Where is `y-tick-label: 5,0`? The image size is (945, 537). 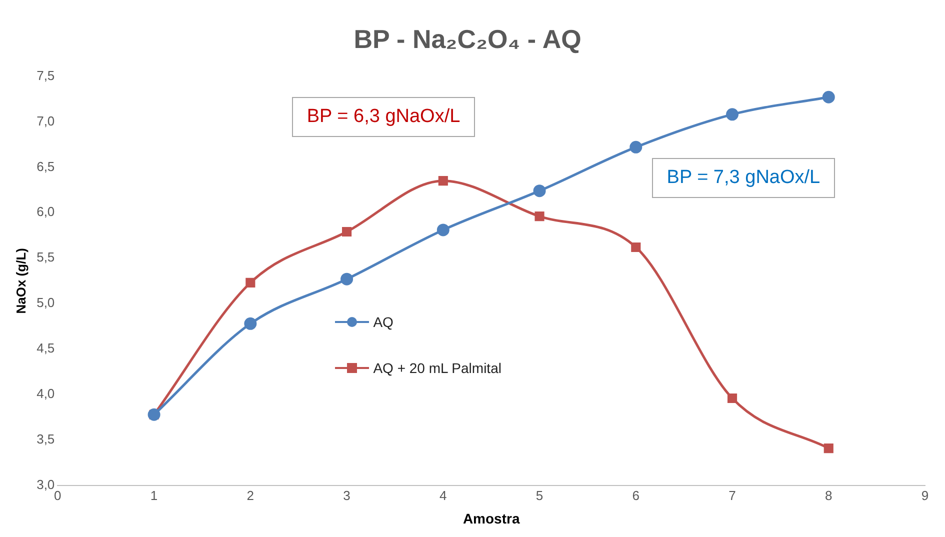 y-tick-label: 5,0 is located at coordinates (45, 302).